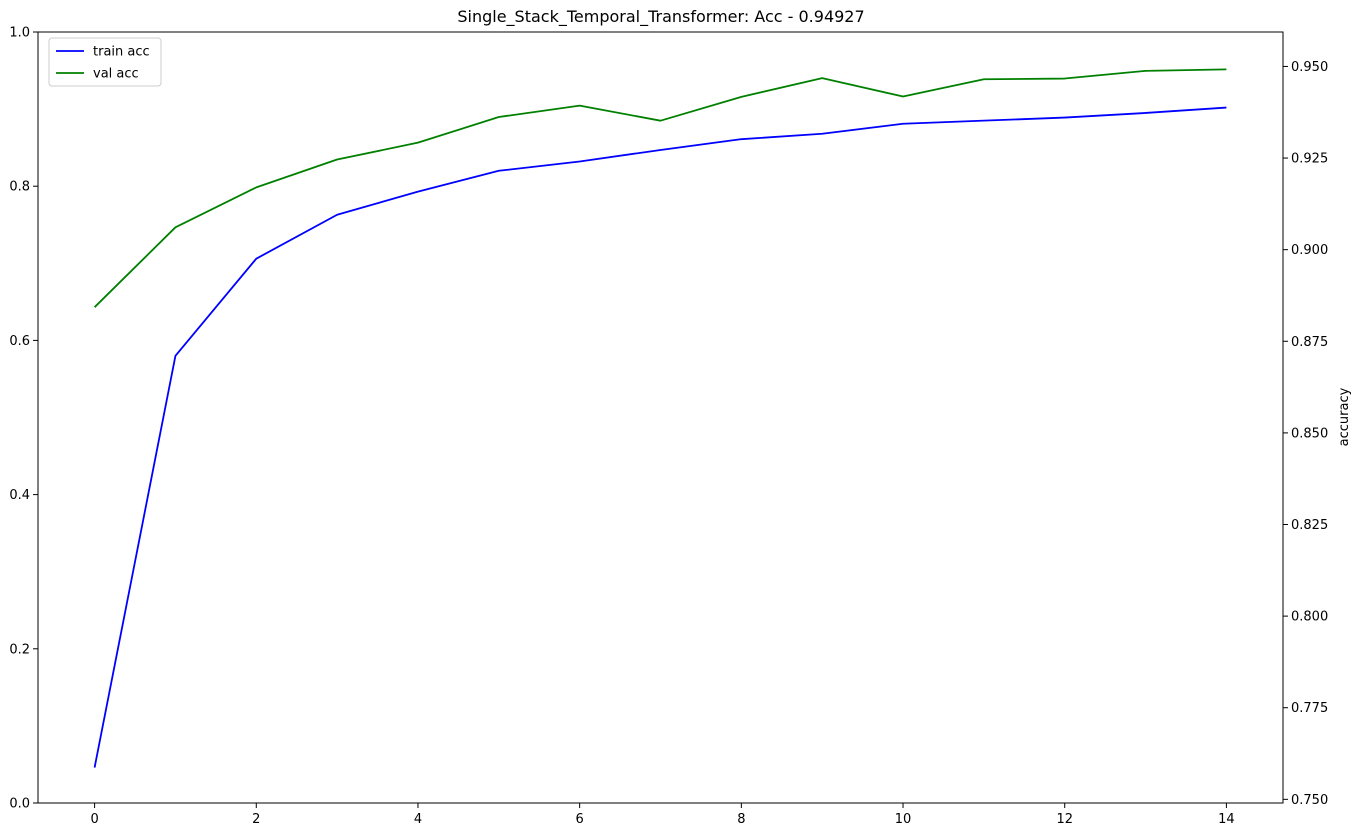  Describe the element at coordinates (121, 52) in the screenshot. I see `legend-label: train acc` at that location.